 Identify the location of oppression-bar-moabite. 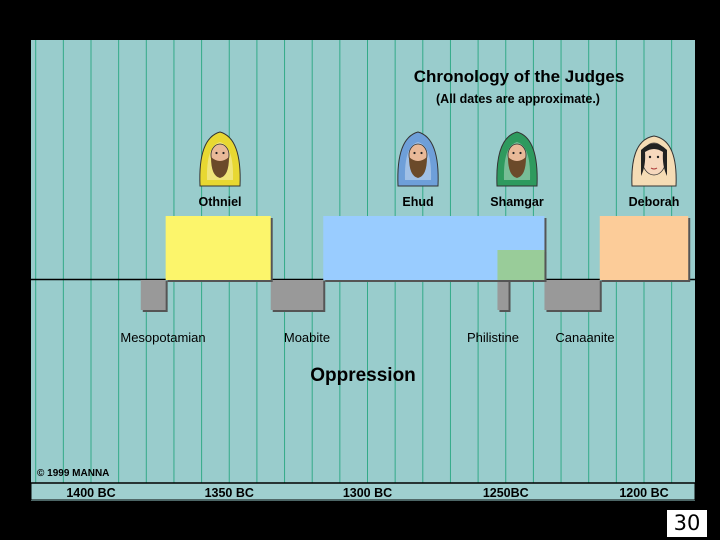
(297, 295).